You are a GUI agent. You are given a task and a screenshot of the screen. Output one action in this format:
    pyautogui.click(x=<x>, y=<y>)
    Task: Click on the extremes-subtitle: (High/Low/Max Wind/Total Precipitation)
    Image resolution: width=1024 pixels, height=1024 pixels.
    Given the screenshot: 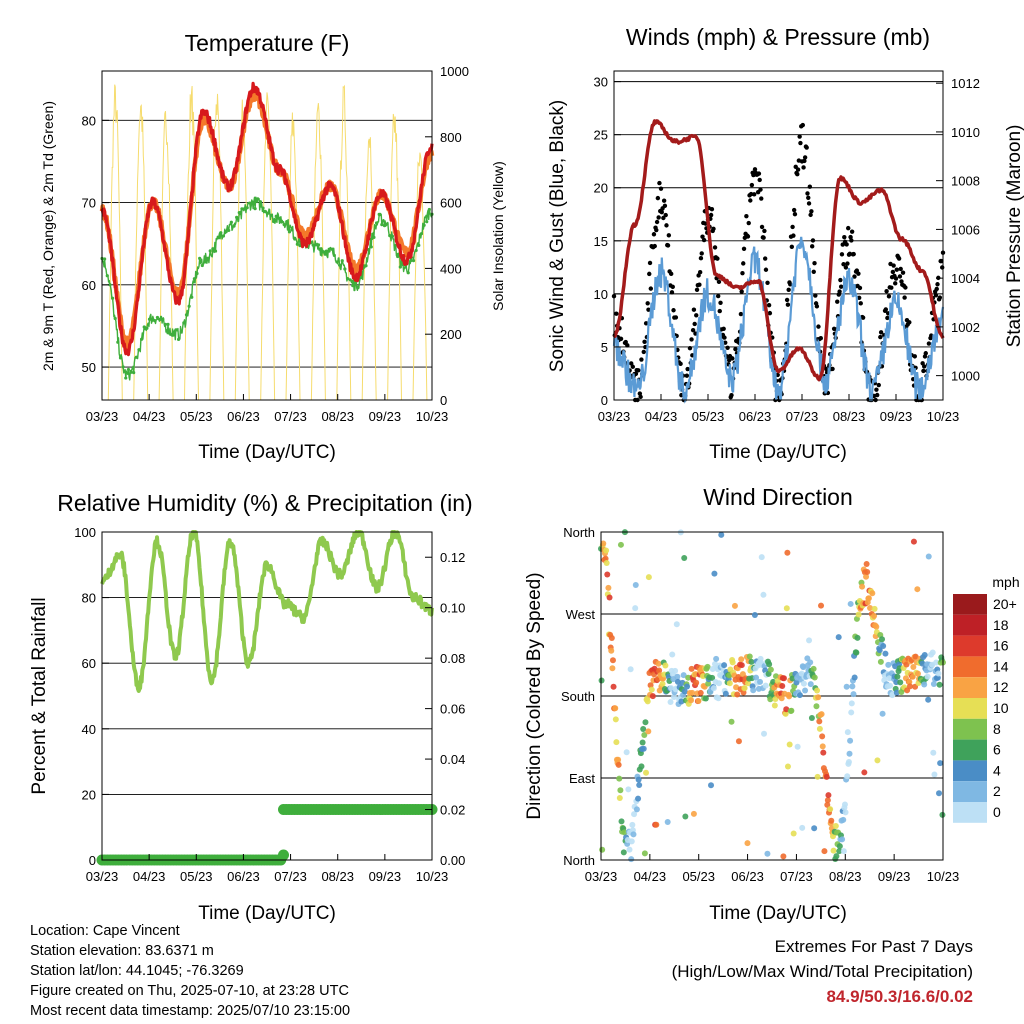 What is the action you would take?
    pyautogui.click(x=822, y=971)
    